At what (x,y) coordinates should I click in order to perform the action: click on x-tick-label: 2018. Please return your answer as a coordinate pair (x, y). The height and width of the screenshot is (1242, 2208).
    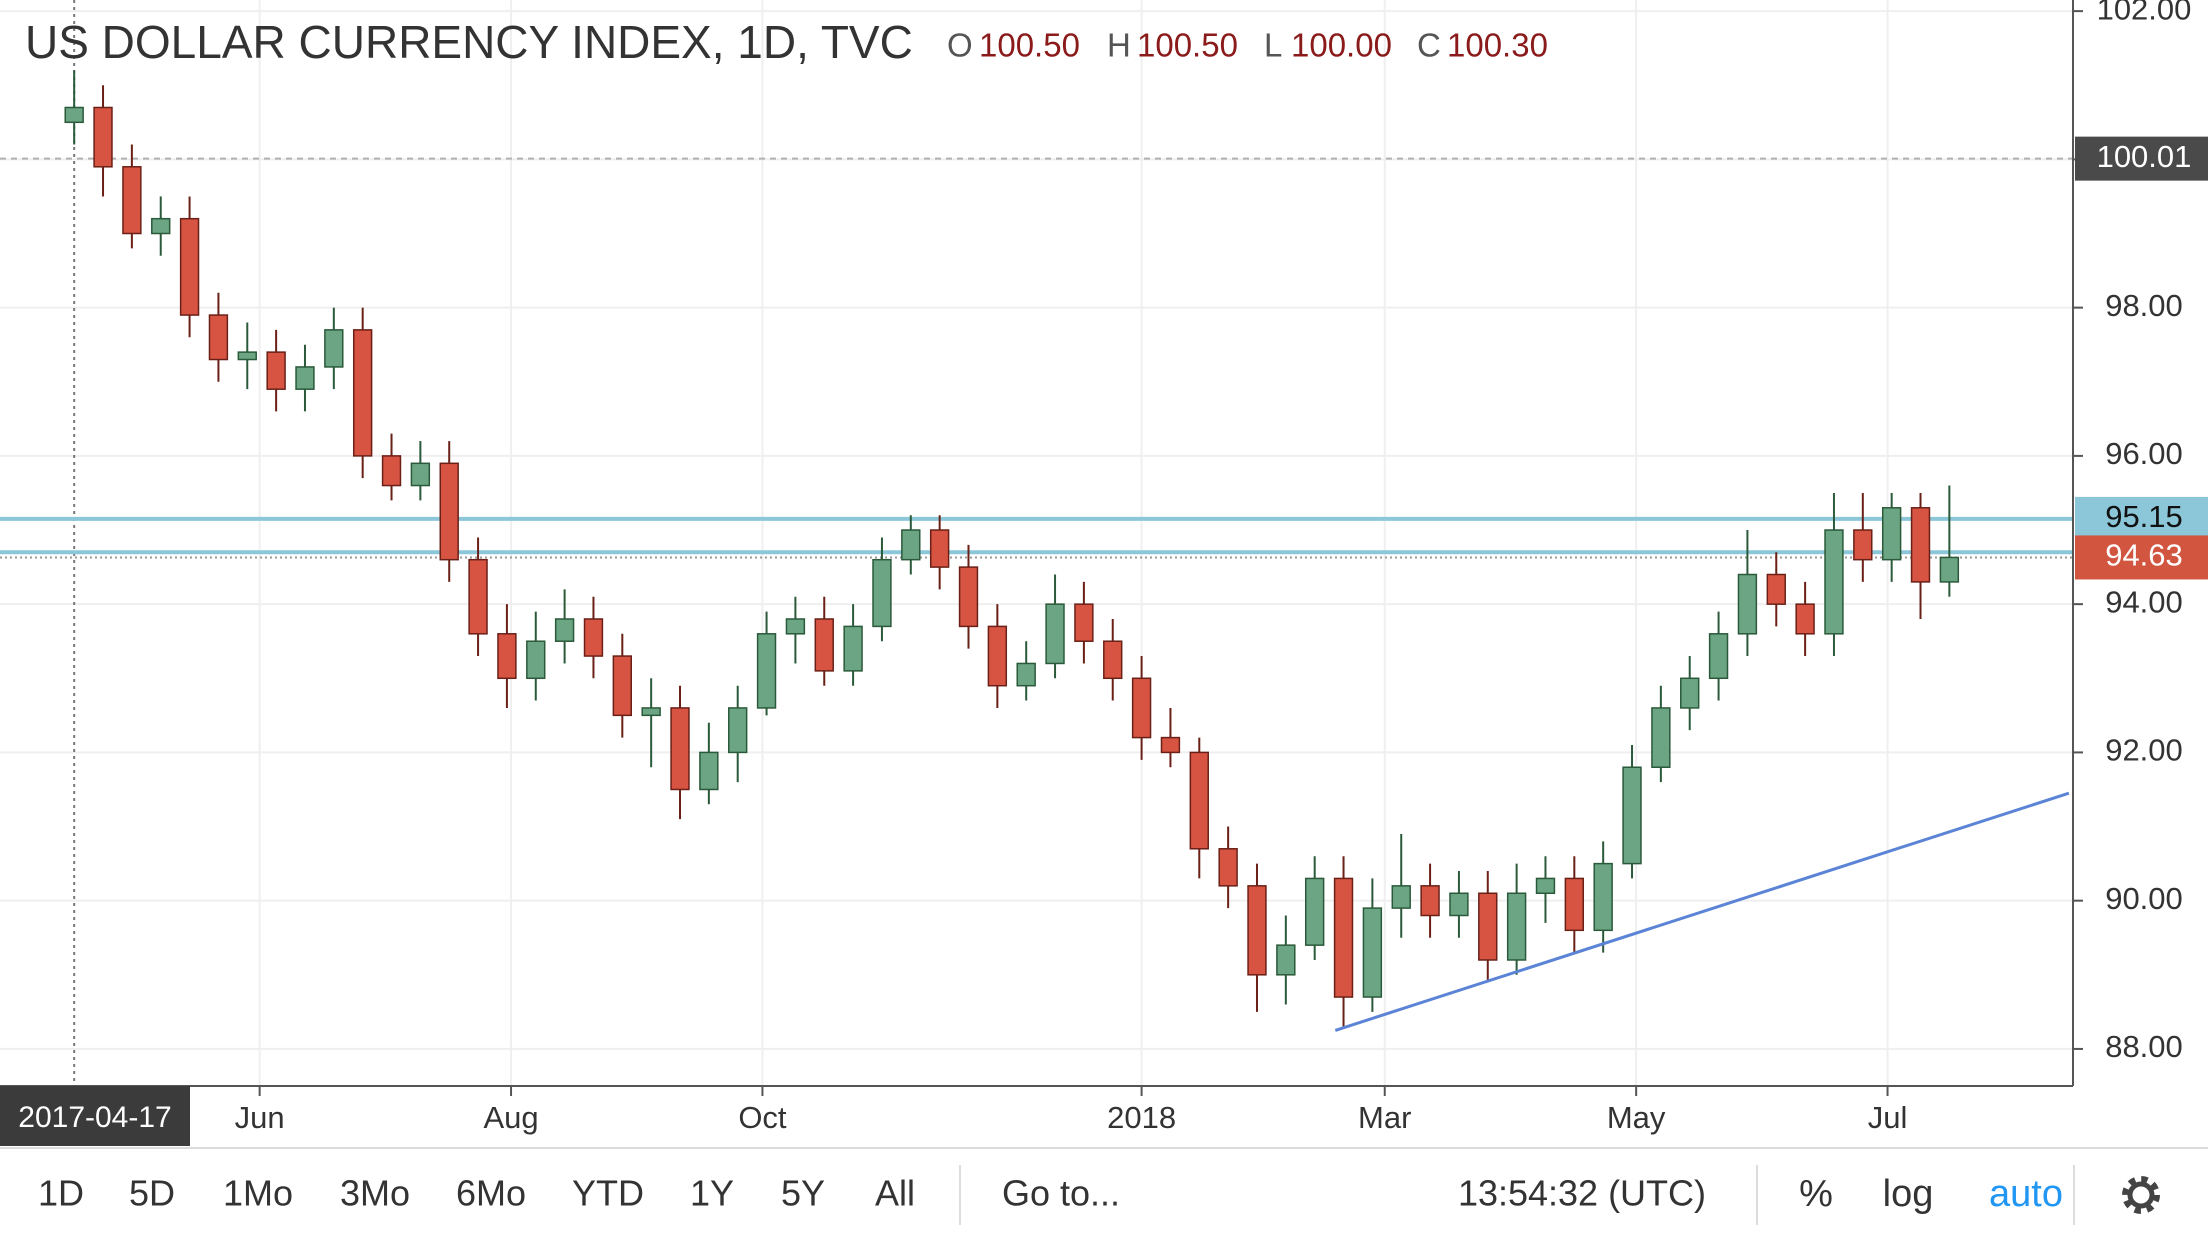
    Looking at the image, I should click on (1141, 1117).